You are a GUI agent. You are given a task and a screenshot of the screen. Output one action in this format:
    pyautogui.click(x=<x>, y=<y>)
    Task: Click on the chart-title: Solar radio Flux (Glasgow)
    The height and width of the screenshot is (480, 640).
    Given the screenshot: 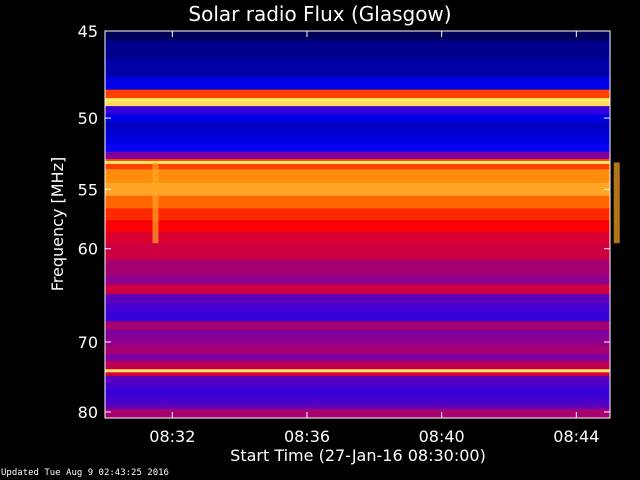 What is the action you would take?
    pyautogui.click(x=320, y=14)
    